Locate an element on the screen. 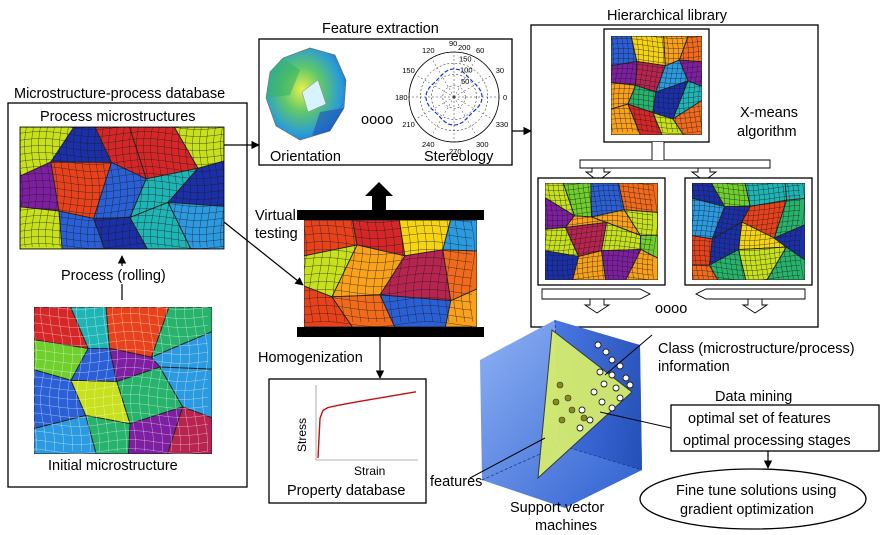 This screenshot has height=535, width=889. polar-radial-tick: 100 is located at coordinates (466, 70).